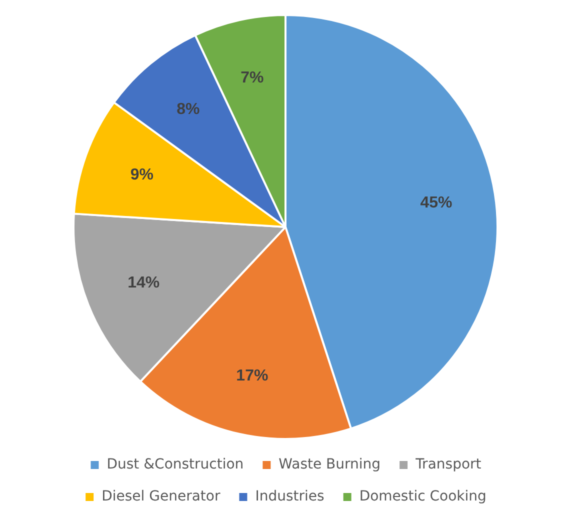  What do you see at coordinates (144, 283) in the screenshot?
I see `data-label: 14%` at bounding box center [144, 283].